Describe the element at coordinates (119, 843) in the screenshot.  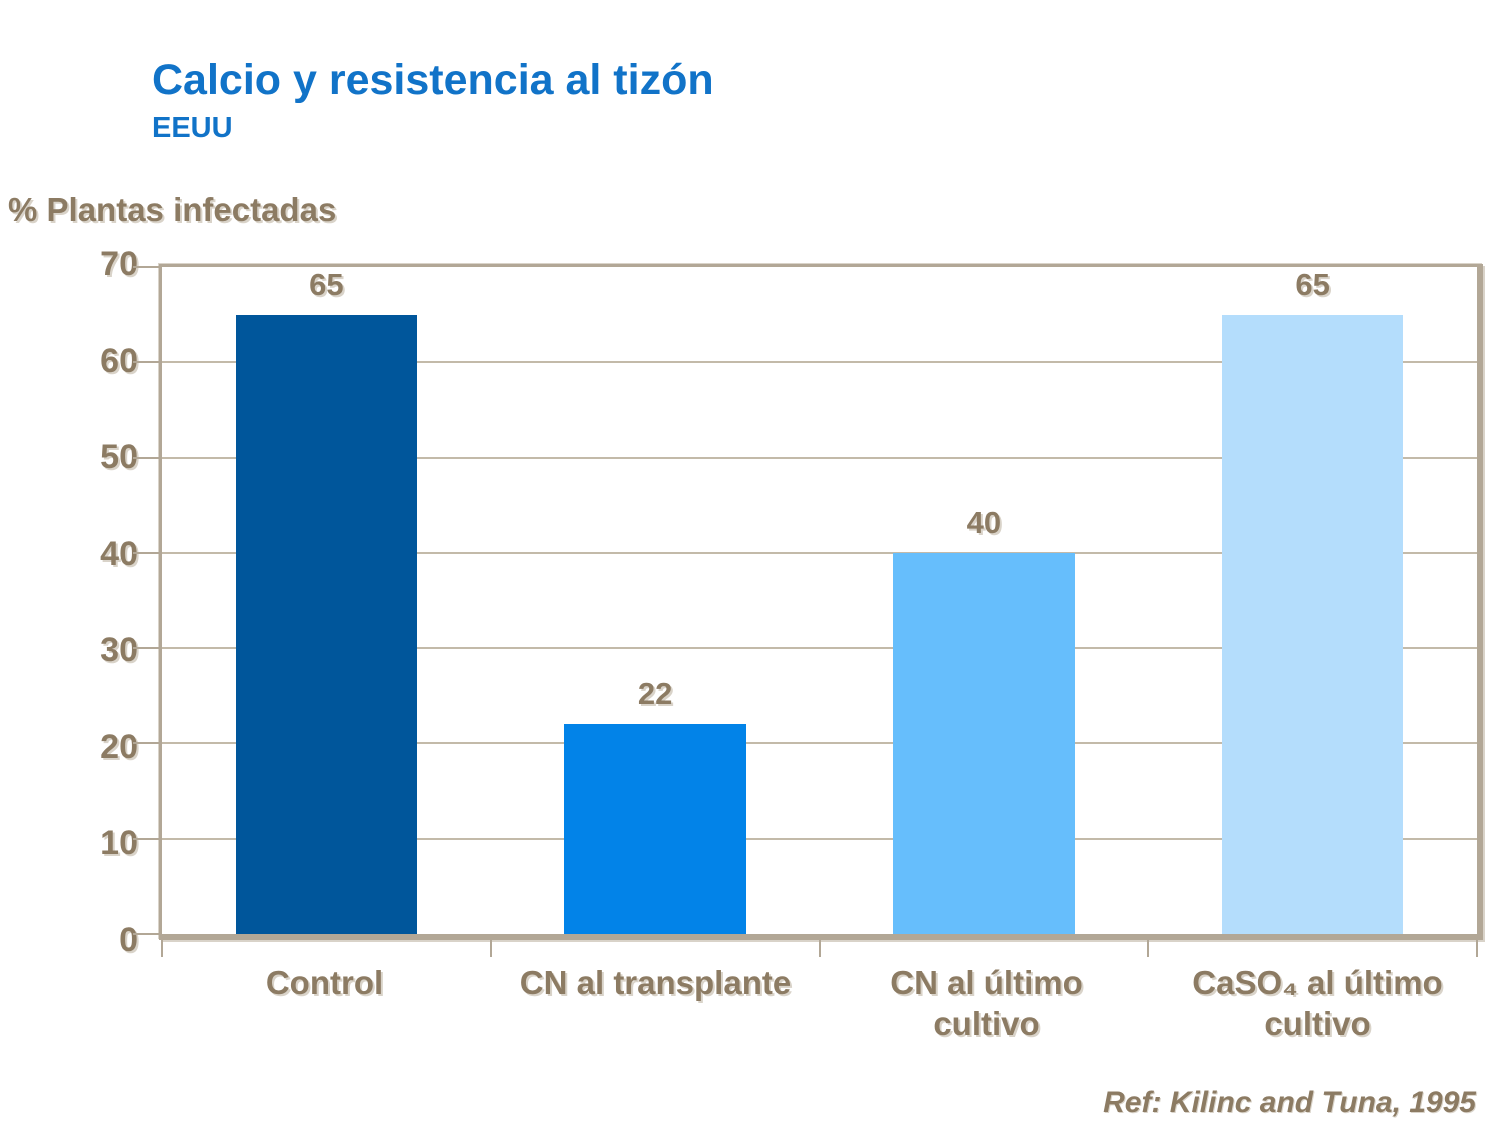
I see `y-axis-tick-label: 10` at that location.